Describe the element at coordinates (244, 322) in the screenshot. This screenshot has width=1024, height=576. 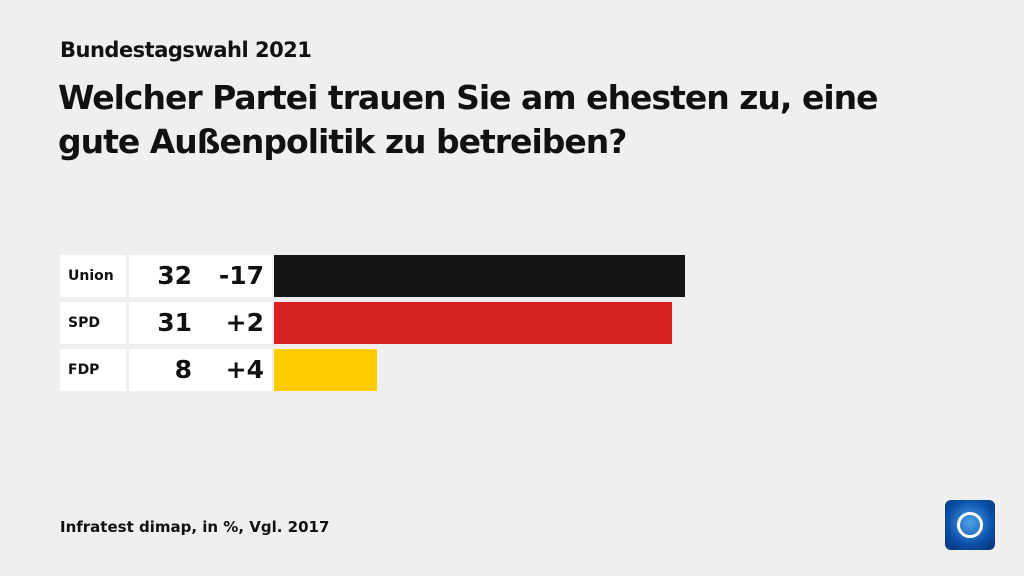
I see `change-label: +2` at that location.